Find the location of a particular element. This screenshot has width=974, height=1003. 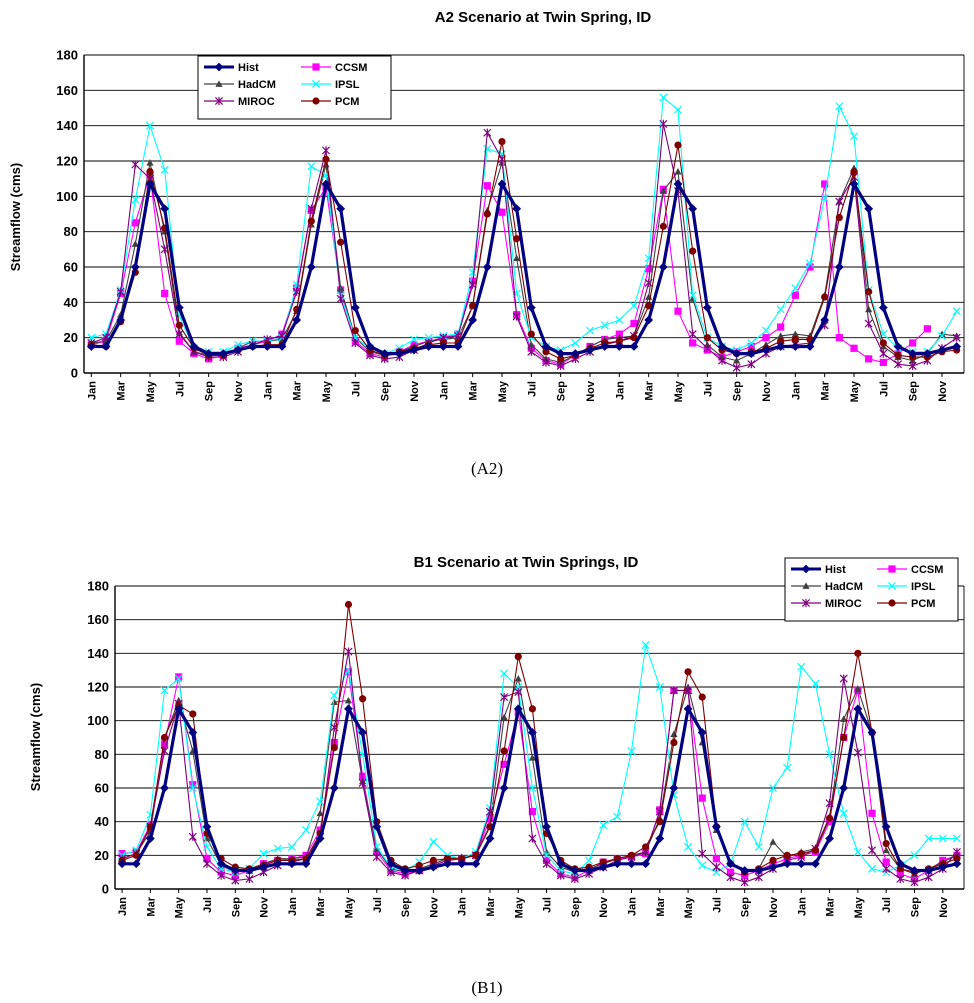

y-tick-label: 40 is located at coordinates (71, 302).